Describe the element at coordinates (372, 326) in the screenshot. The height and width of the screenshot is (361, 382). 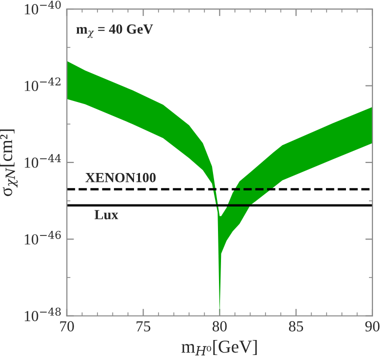
I see `x-tick-label: 90` at that location.